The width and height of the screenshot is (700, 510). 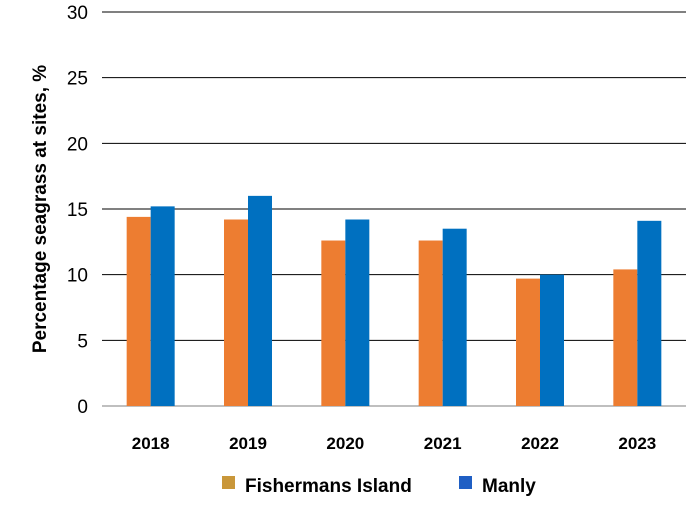 I want to click on x-tick-label-2021: 2021, so click(x=443, y=443).